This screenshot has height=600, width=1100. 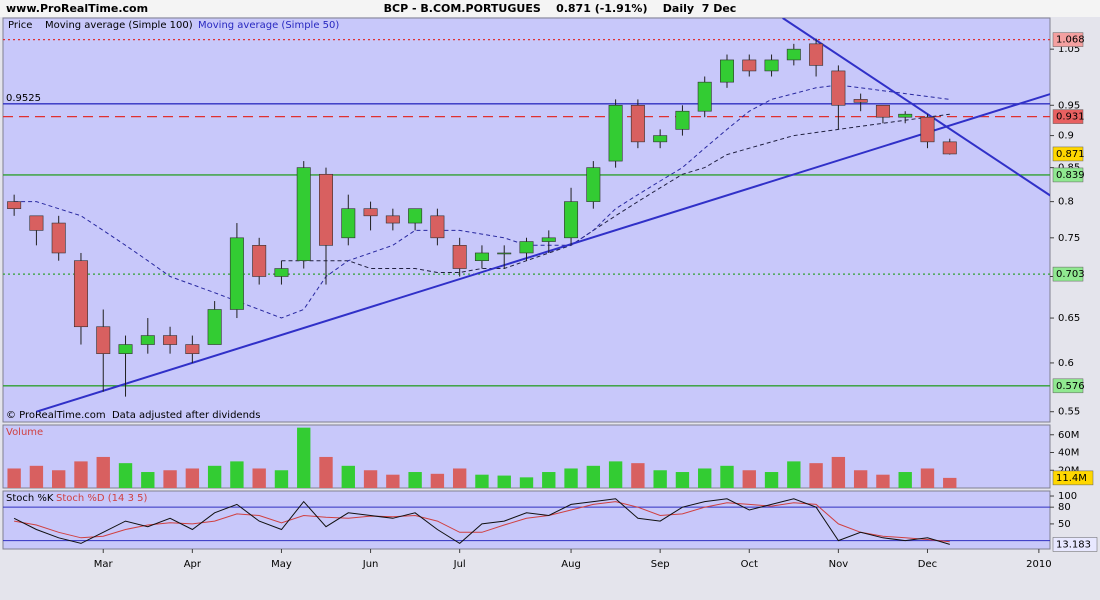 What do you see at coordinates (1069, 105) in the screenshot?
I see `y-tick-label: 0.95` at bounding box center [1069, 105].